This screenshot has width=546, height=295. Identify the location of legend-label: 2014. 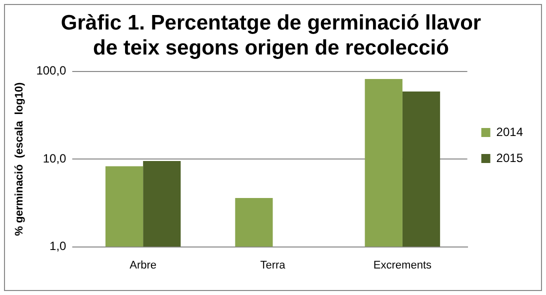
(510, 131).